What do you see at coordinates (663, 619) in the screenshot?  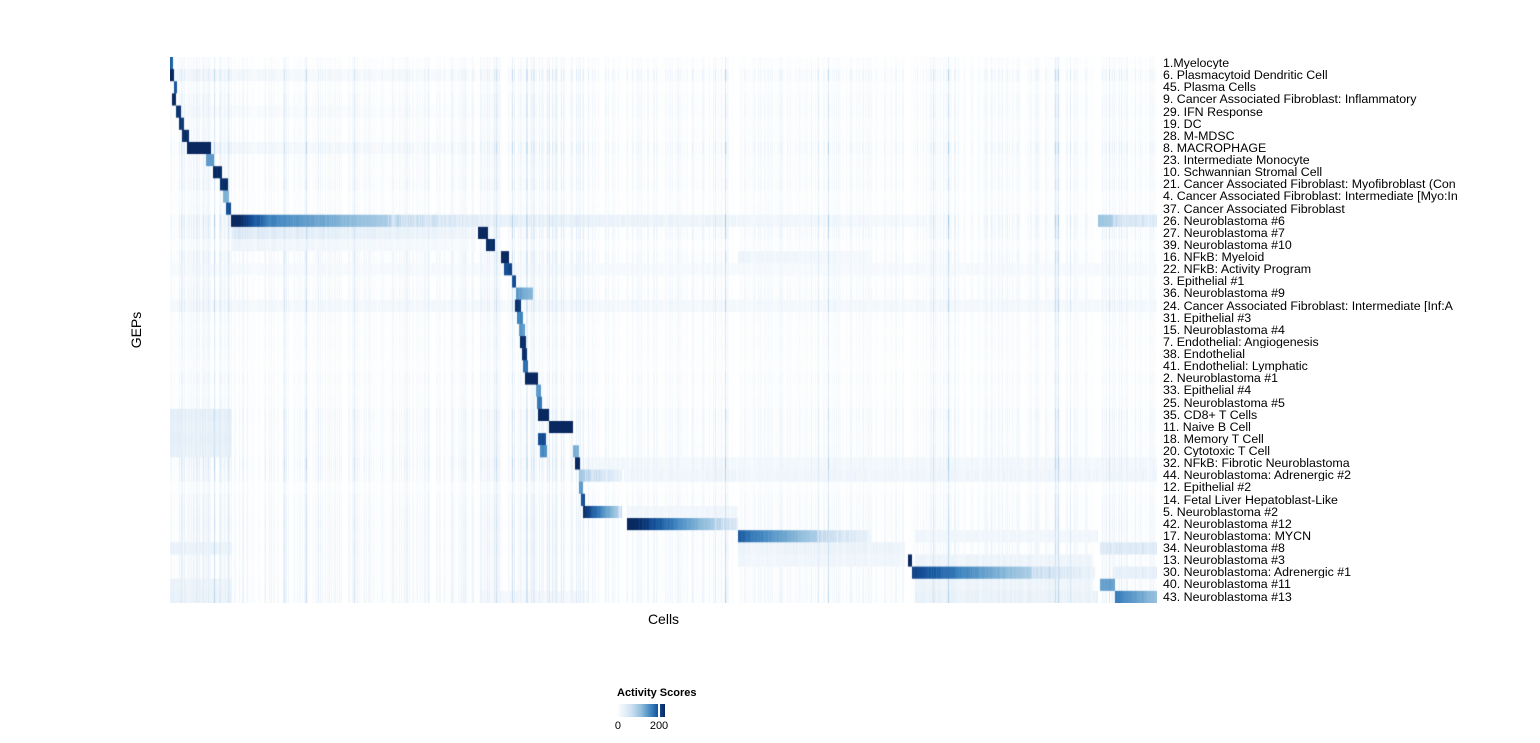 I see `x-axis-label: Cells` at bounding box center [663, 619].